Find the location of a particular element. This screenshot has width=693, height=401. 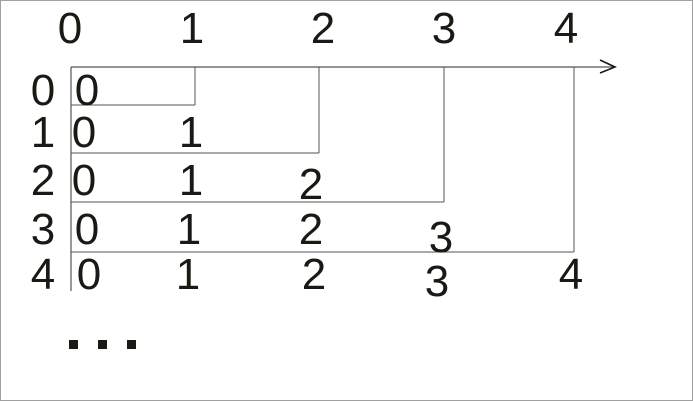

cell-value: 4 is located at coordinates (571, 274).